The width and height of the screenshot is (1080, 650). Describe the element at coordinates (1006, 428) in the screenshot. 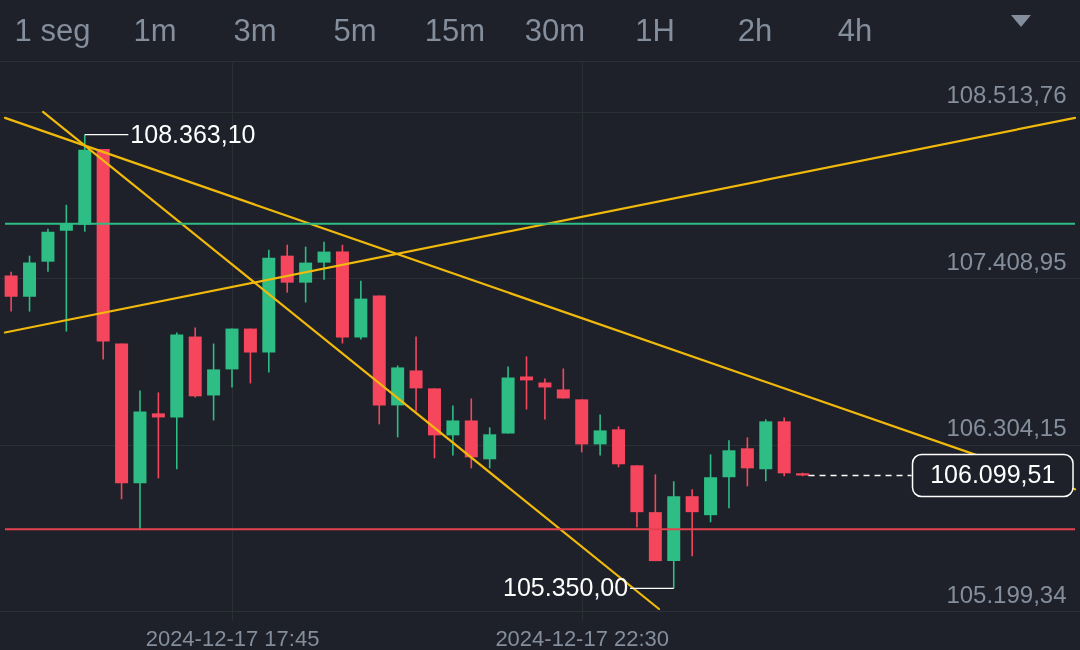

I see `y-tick-label: 106.304,15` at that location.